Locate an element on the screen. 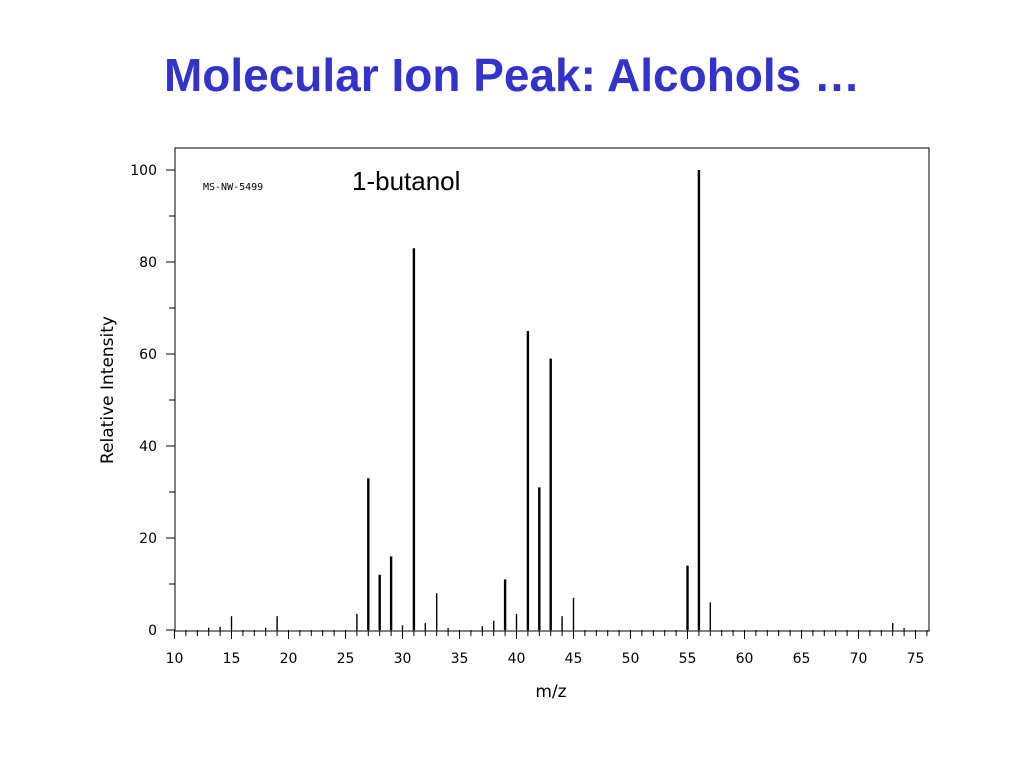 This screenshot has height=768, width=1024. y-tick-label: 100 is located at coordinates (143, 171).